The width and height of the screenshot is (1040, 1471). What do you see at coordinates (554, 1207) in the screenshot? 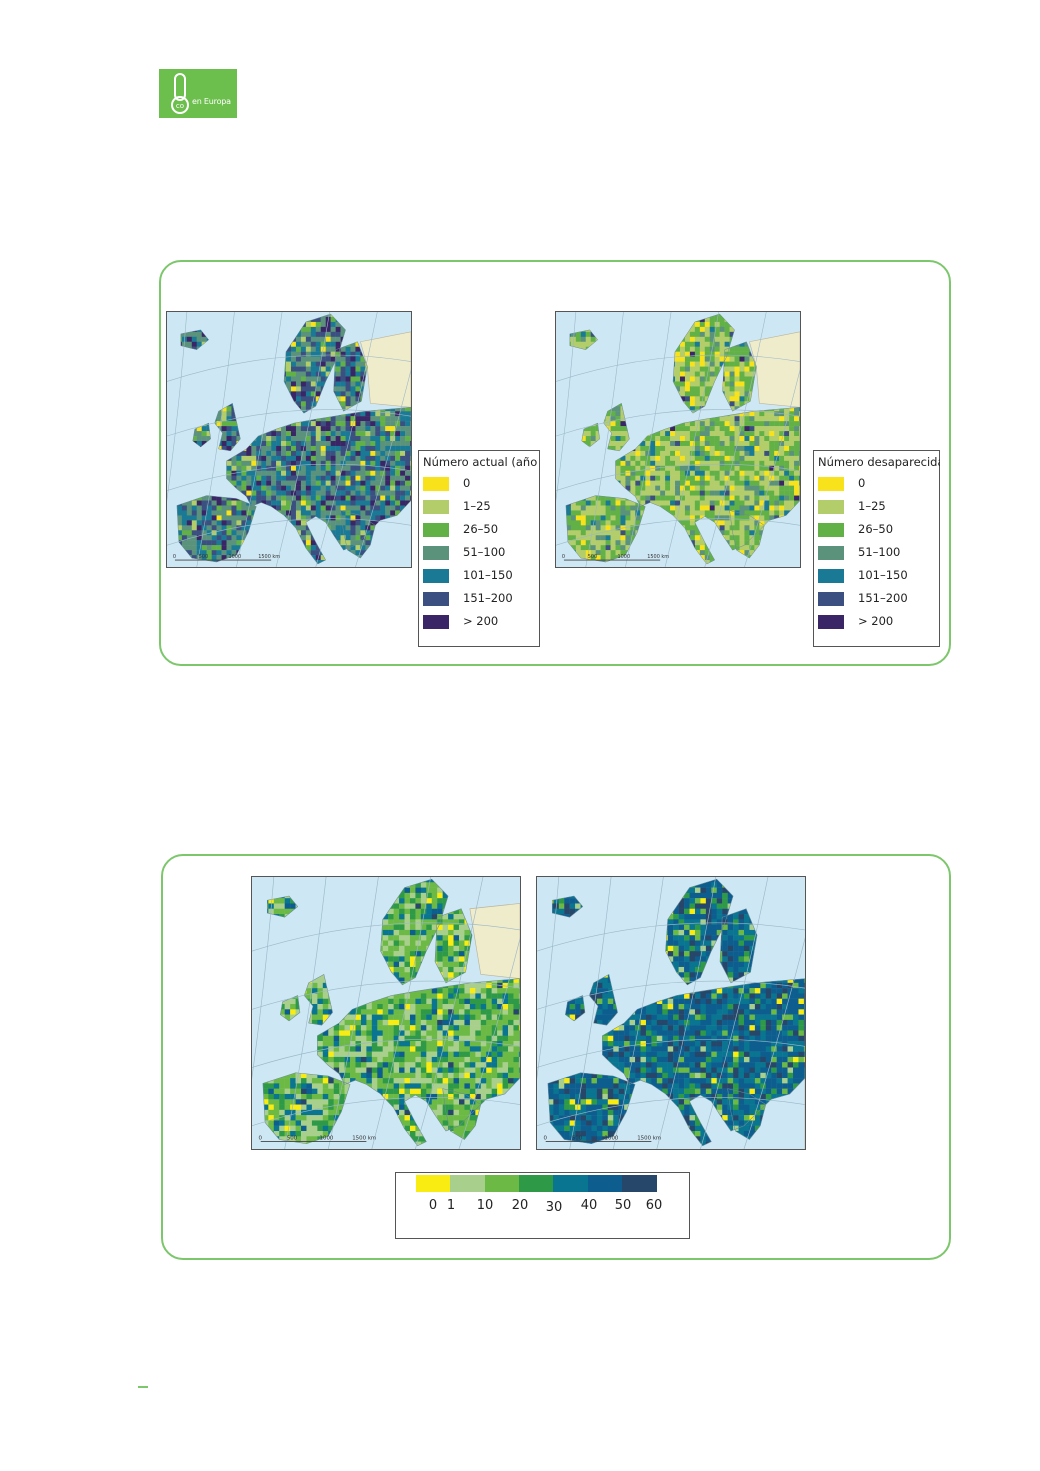
I see `colorbar-tick-label: 30` at bounding box center [554, 1207].